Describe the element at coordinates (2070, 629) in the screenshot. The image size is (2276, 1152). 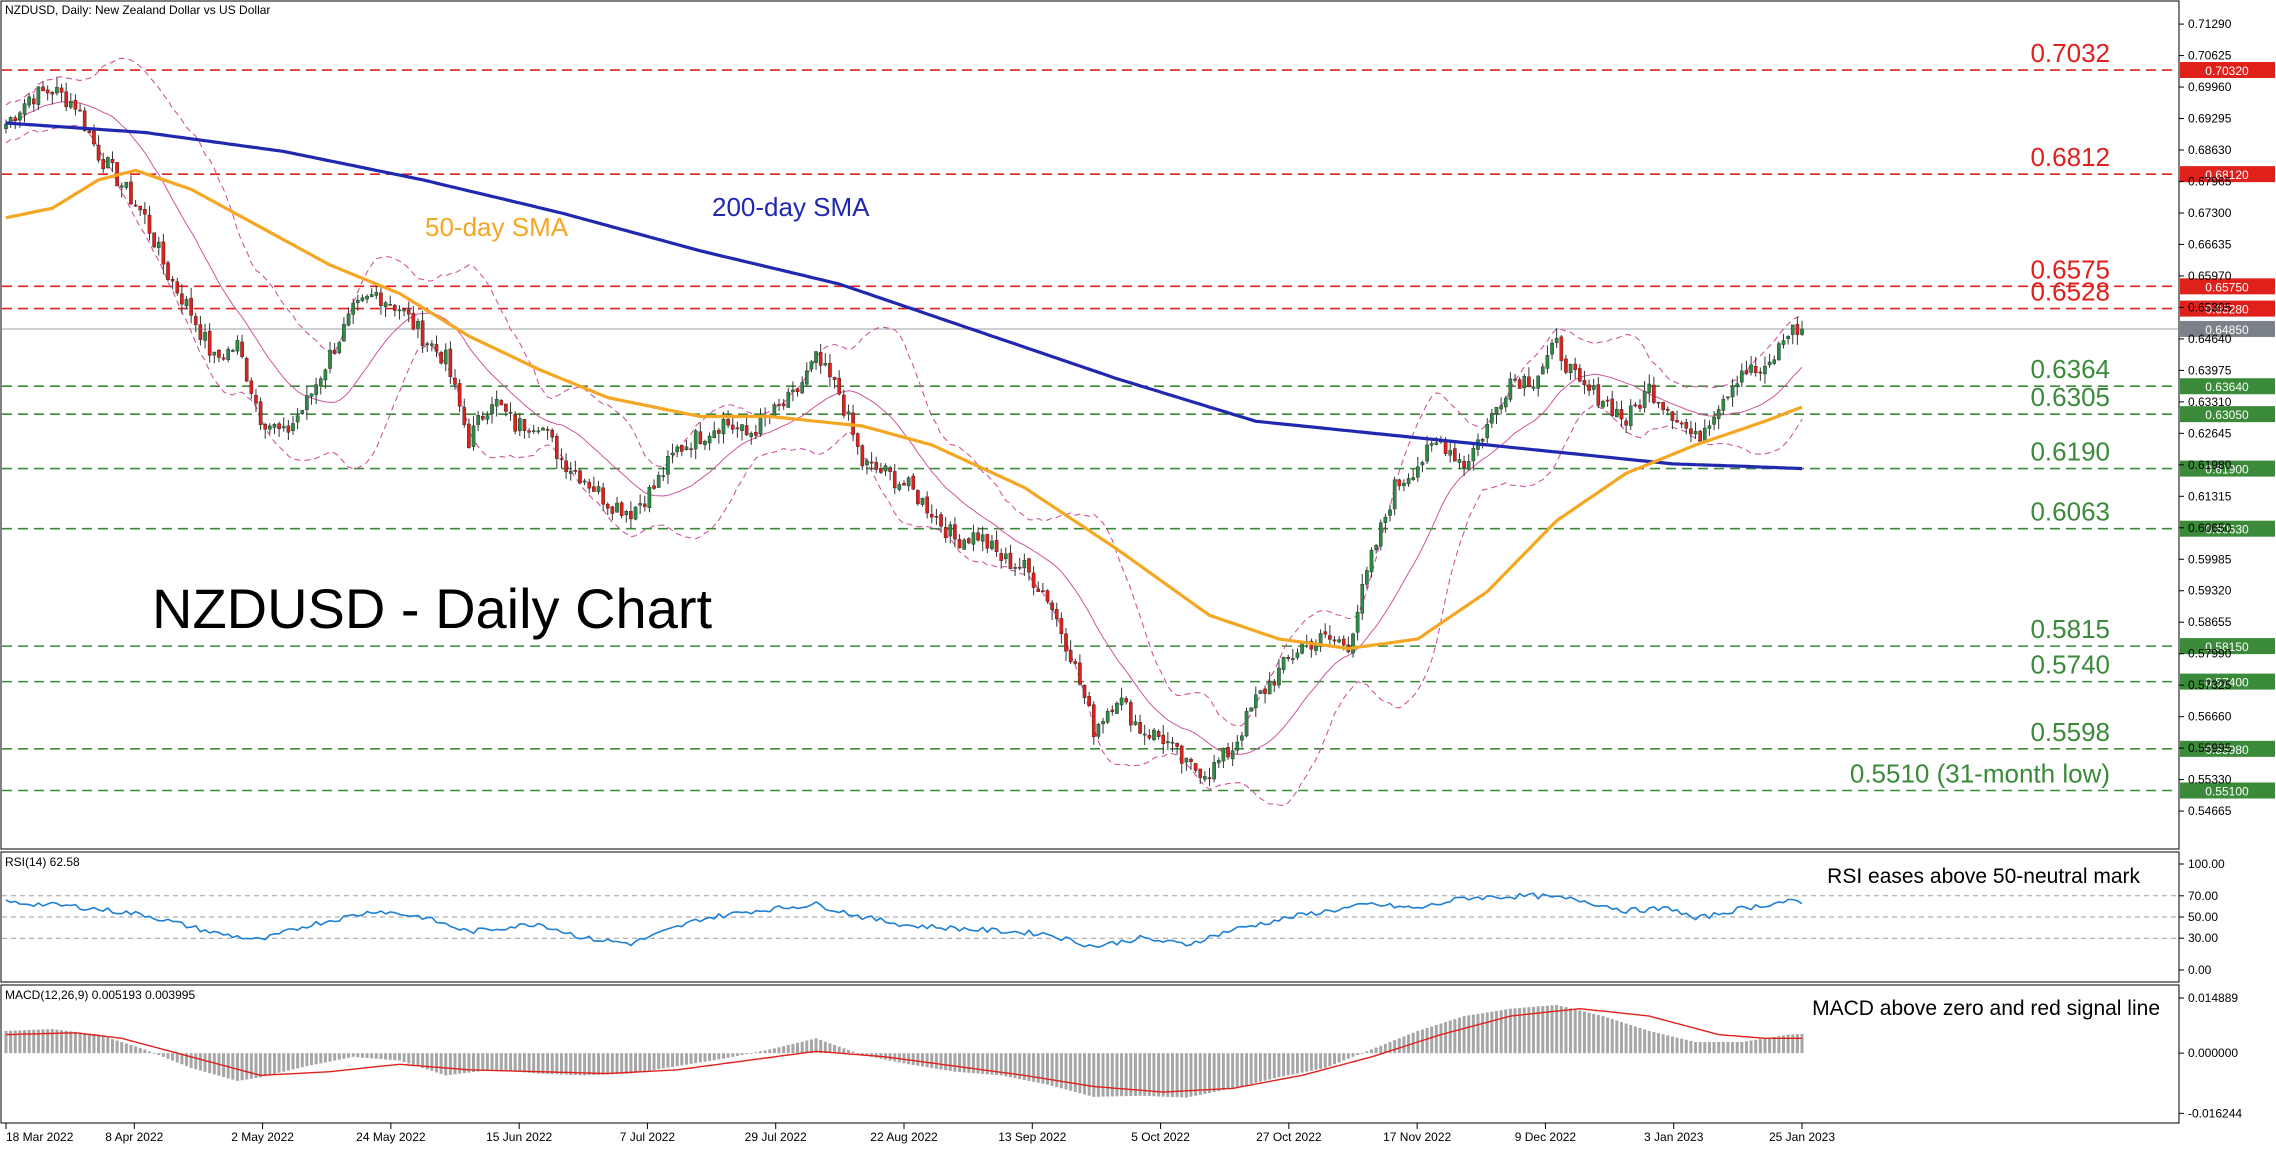
I see `level-label-8: 0.5815` at that location.